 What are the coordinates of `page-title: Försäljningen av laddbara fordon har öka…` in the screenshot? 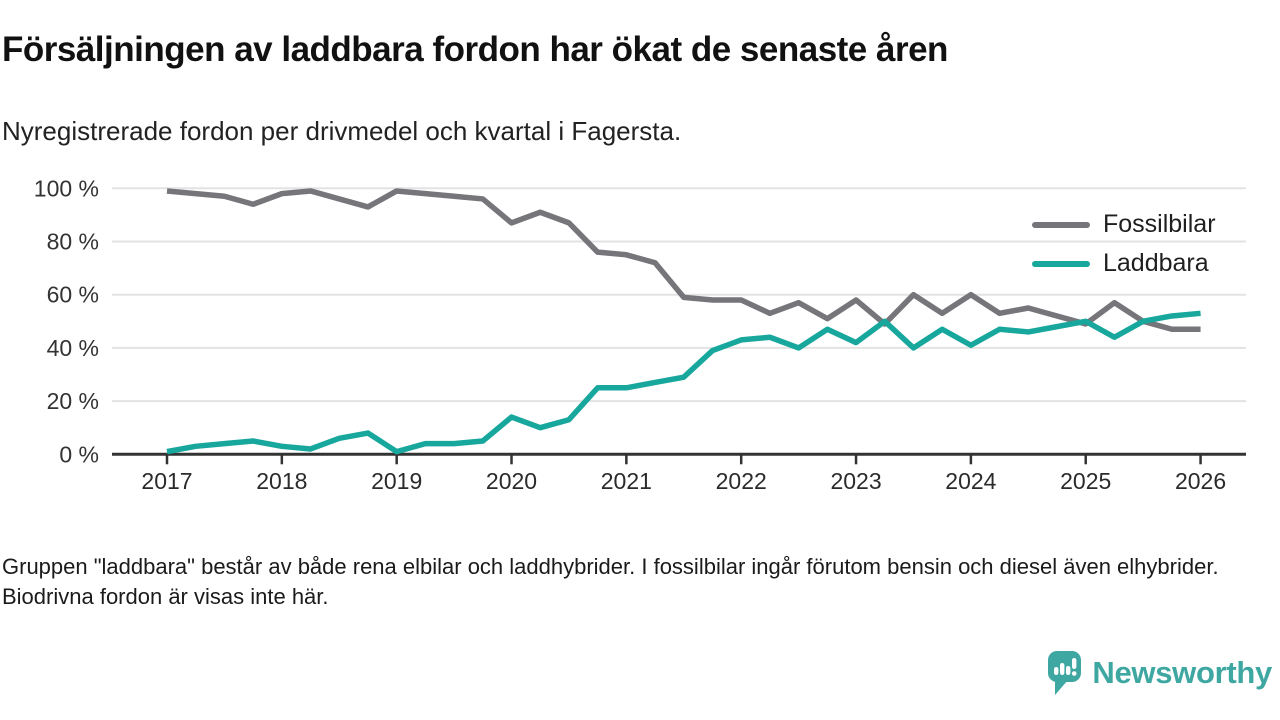 It's located at (475, 49).